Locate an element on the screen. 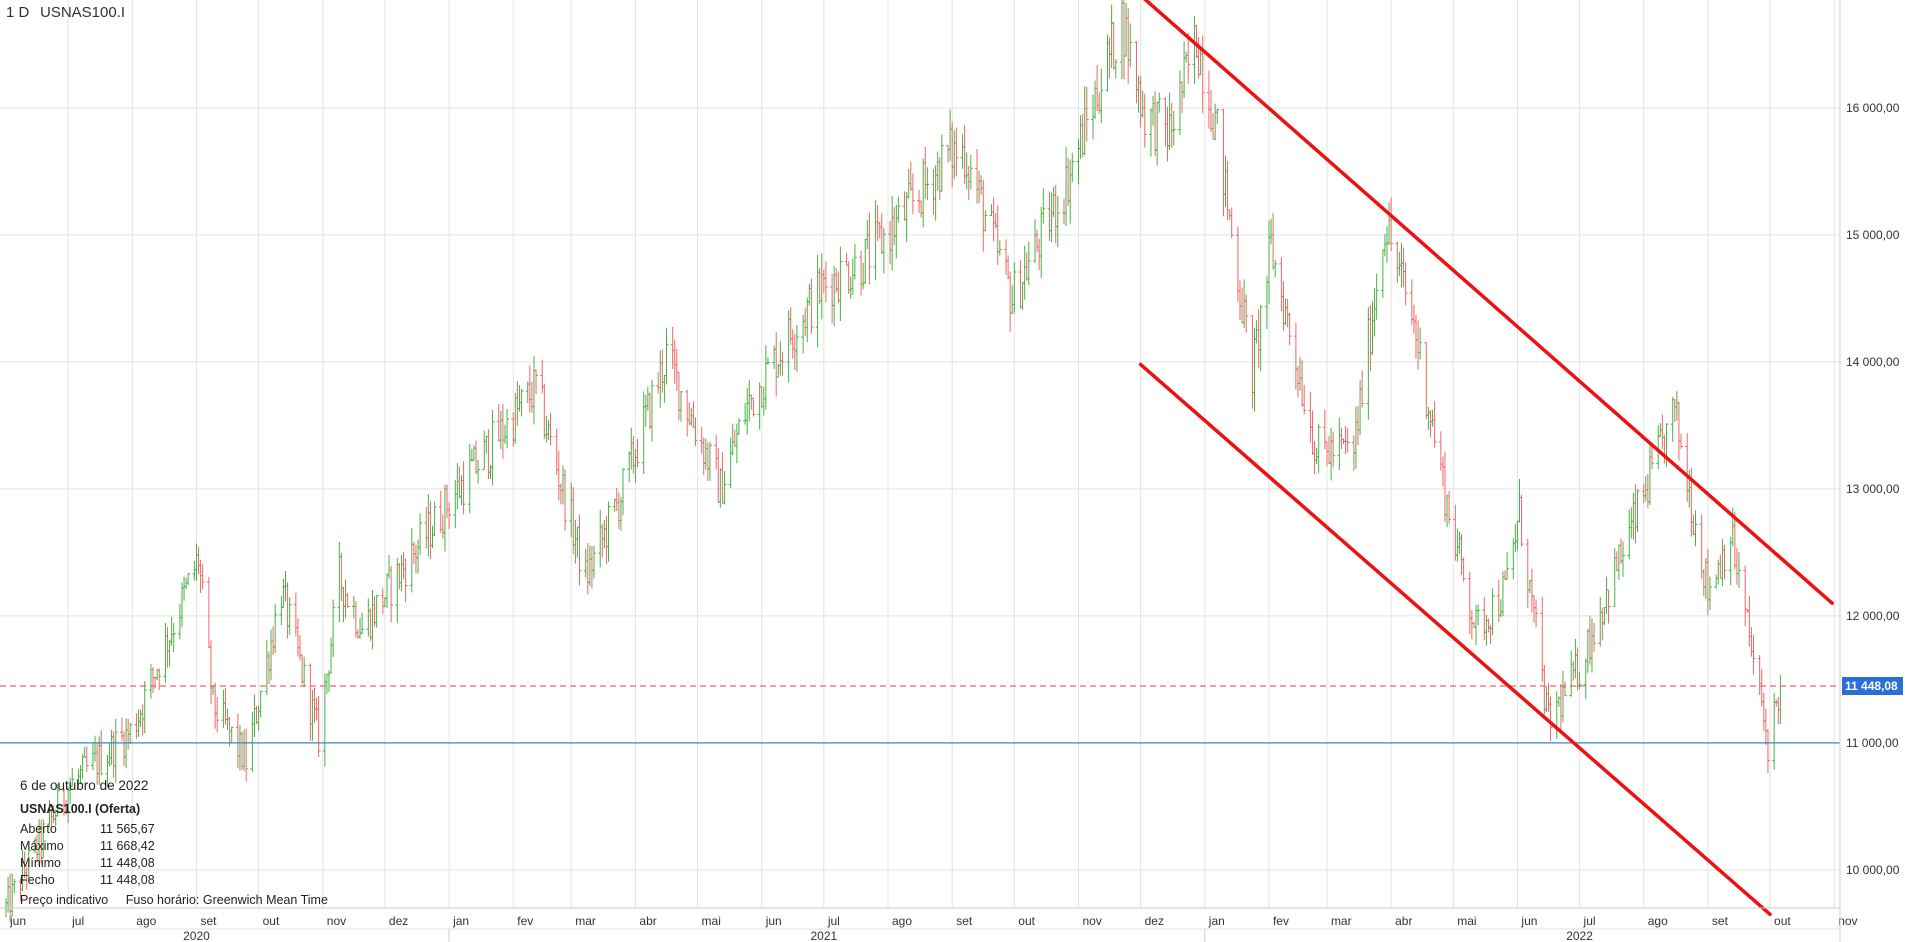 This screenshot has width=1905, height=942. timezone-label: Fuso horário: Greenwich Mean Time is located at coordinates (226, 900).